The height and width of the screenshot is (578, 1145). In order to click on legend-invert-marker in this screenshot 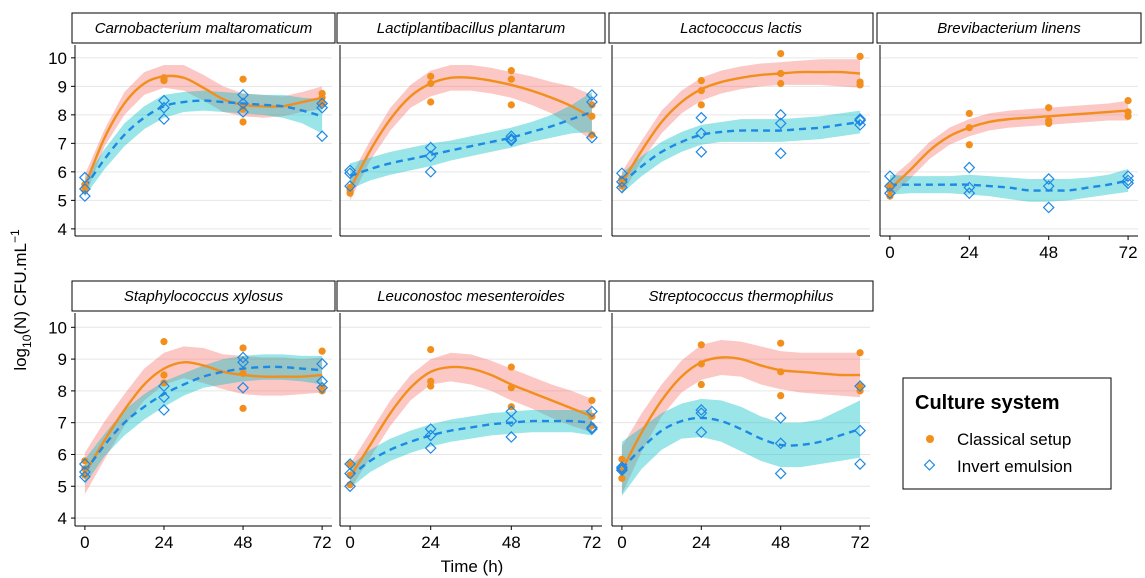, I will do `click(929, 465)`.